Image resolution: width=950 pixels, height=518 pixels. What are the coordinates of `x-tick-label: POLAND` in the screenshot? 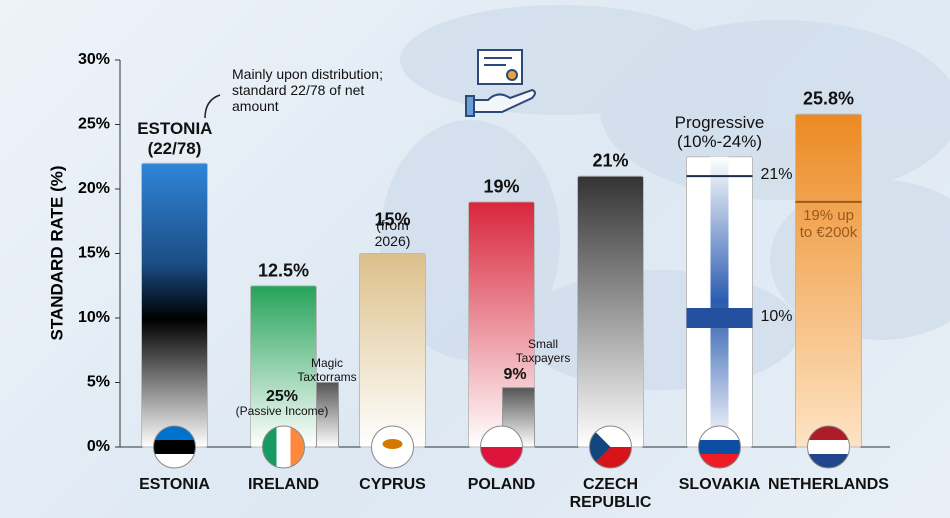 It's located at (501, 484).